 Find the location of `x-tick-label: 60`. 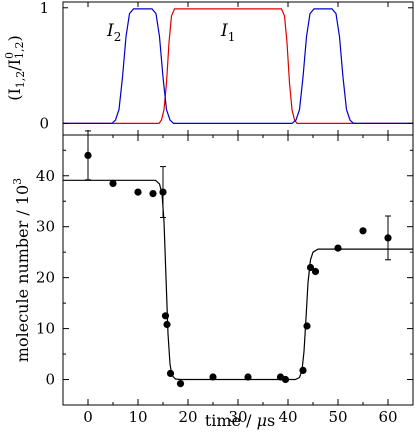

x-tick-label: 60 is located at coordinates (387, 417).